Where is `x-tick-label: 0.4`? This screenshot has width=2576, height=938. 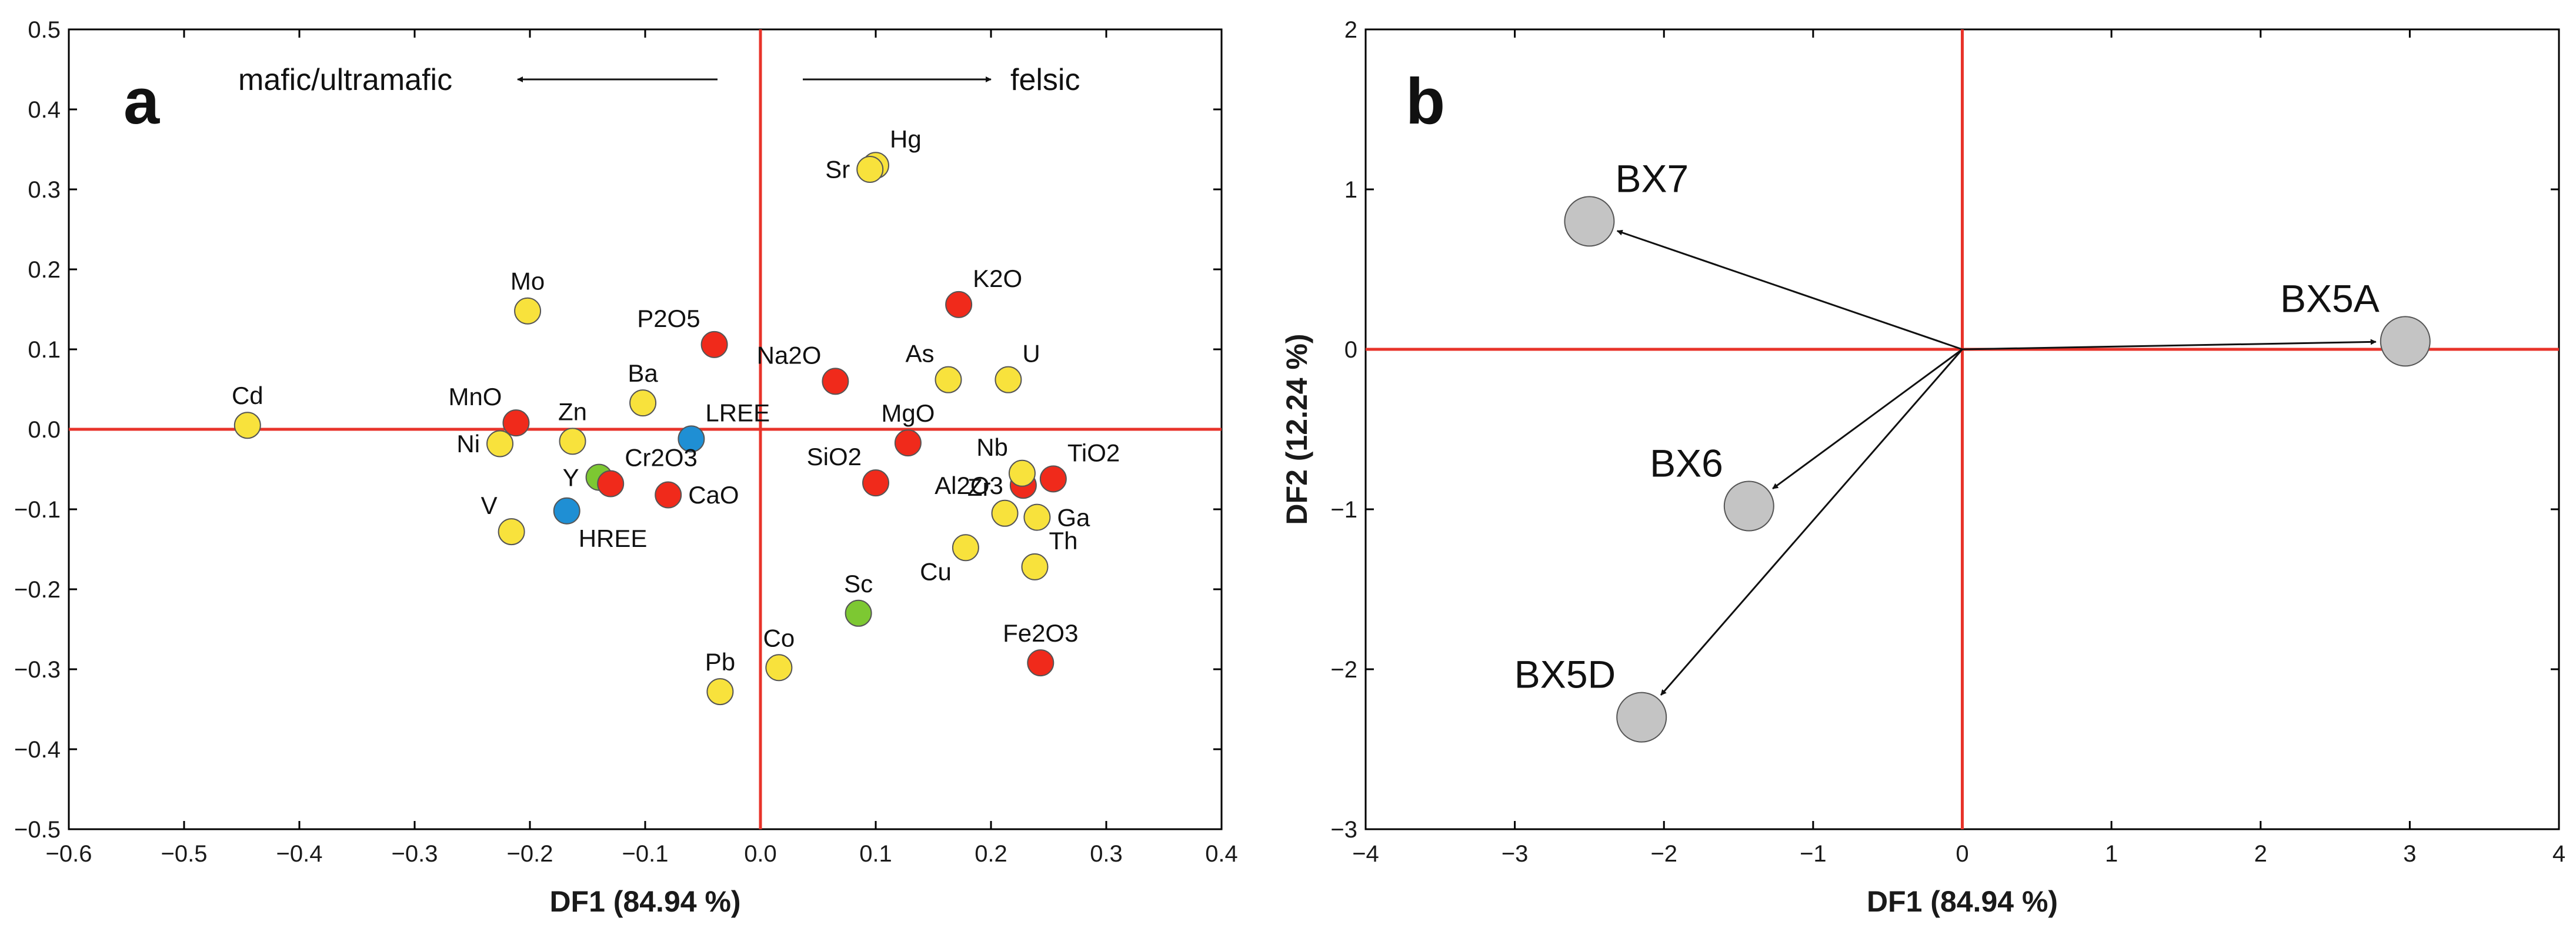
x-tick-label: 0.4 is located at coordinates (1221, 854).